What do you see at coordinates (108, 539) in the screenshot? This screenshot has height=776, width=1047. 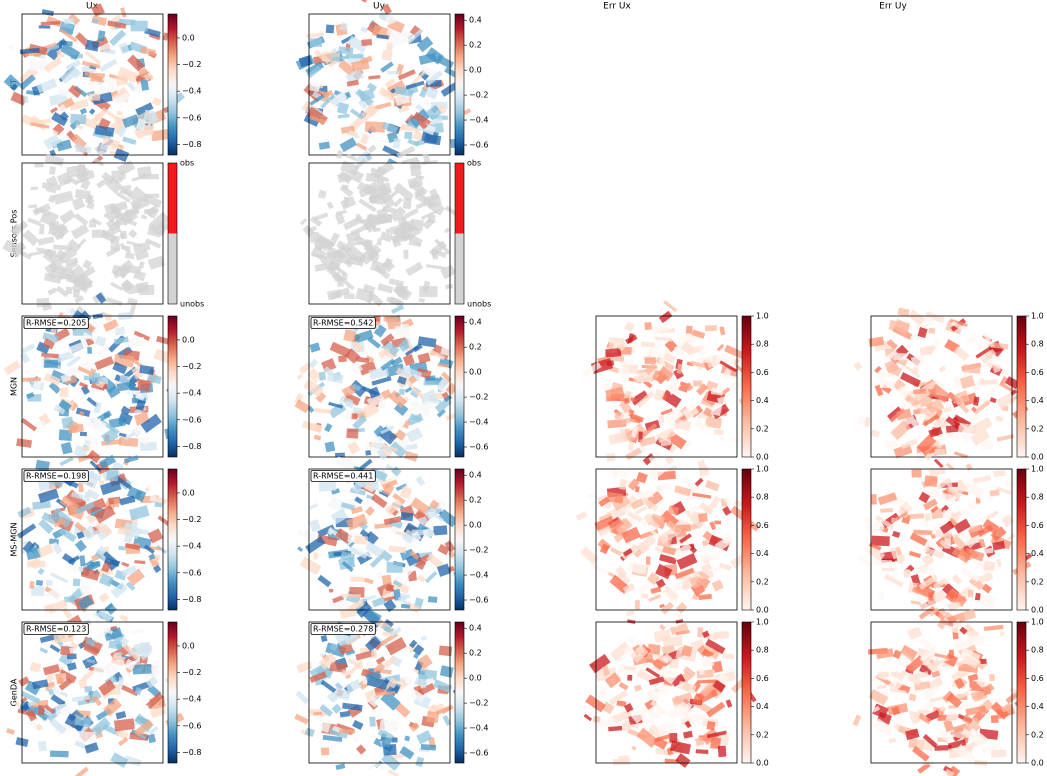 I see `panel: R-RMSE=0.198 0.0 −0.2 −0.4 −0.6 −0.8` at bounding box center [108, 539].